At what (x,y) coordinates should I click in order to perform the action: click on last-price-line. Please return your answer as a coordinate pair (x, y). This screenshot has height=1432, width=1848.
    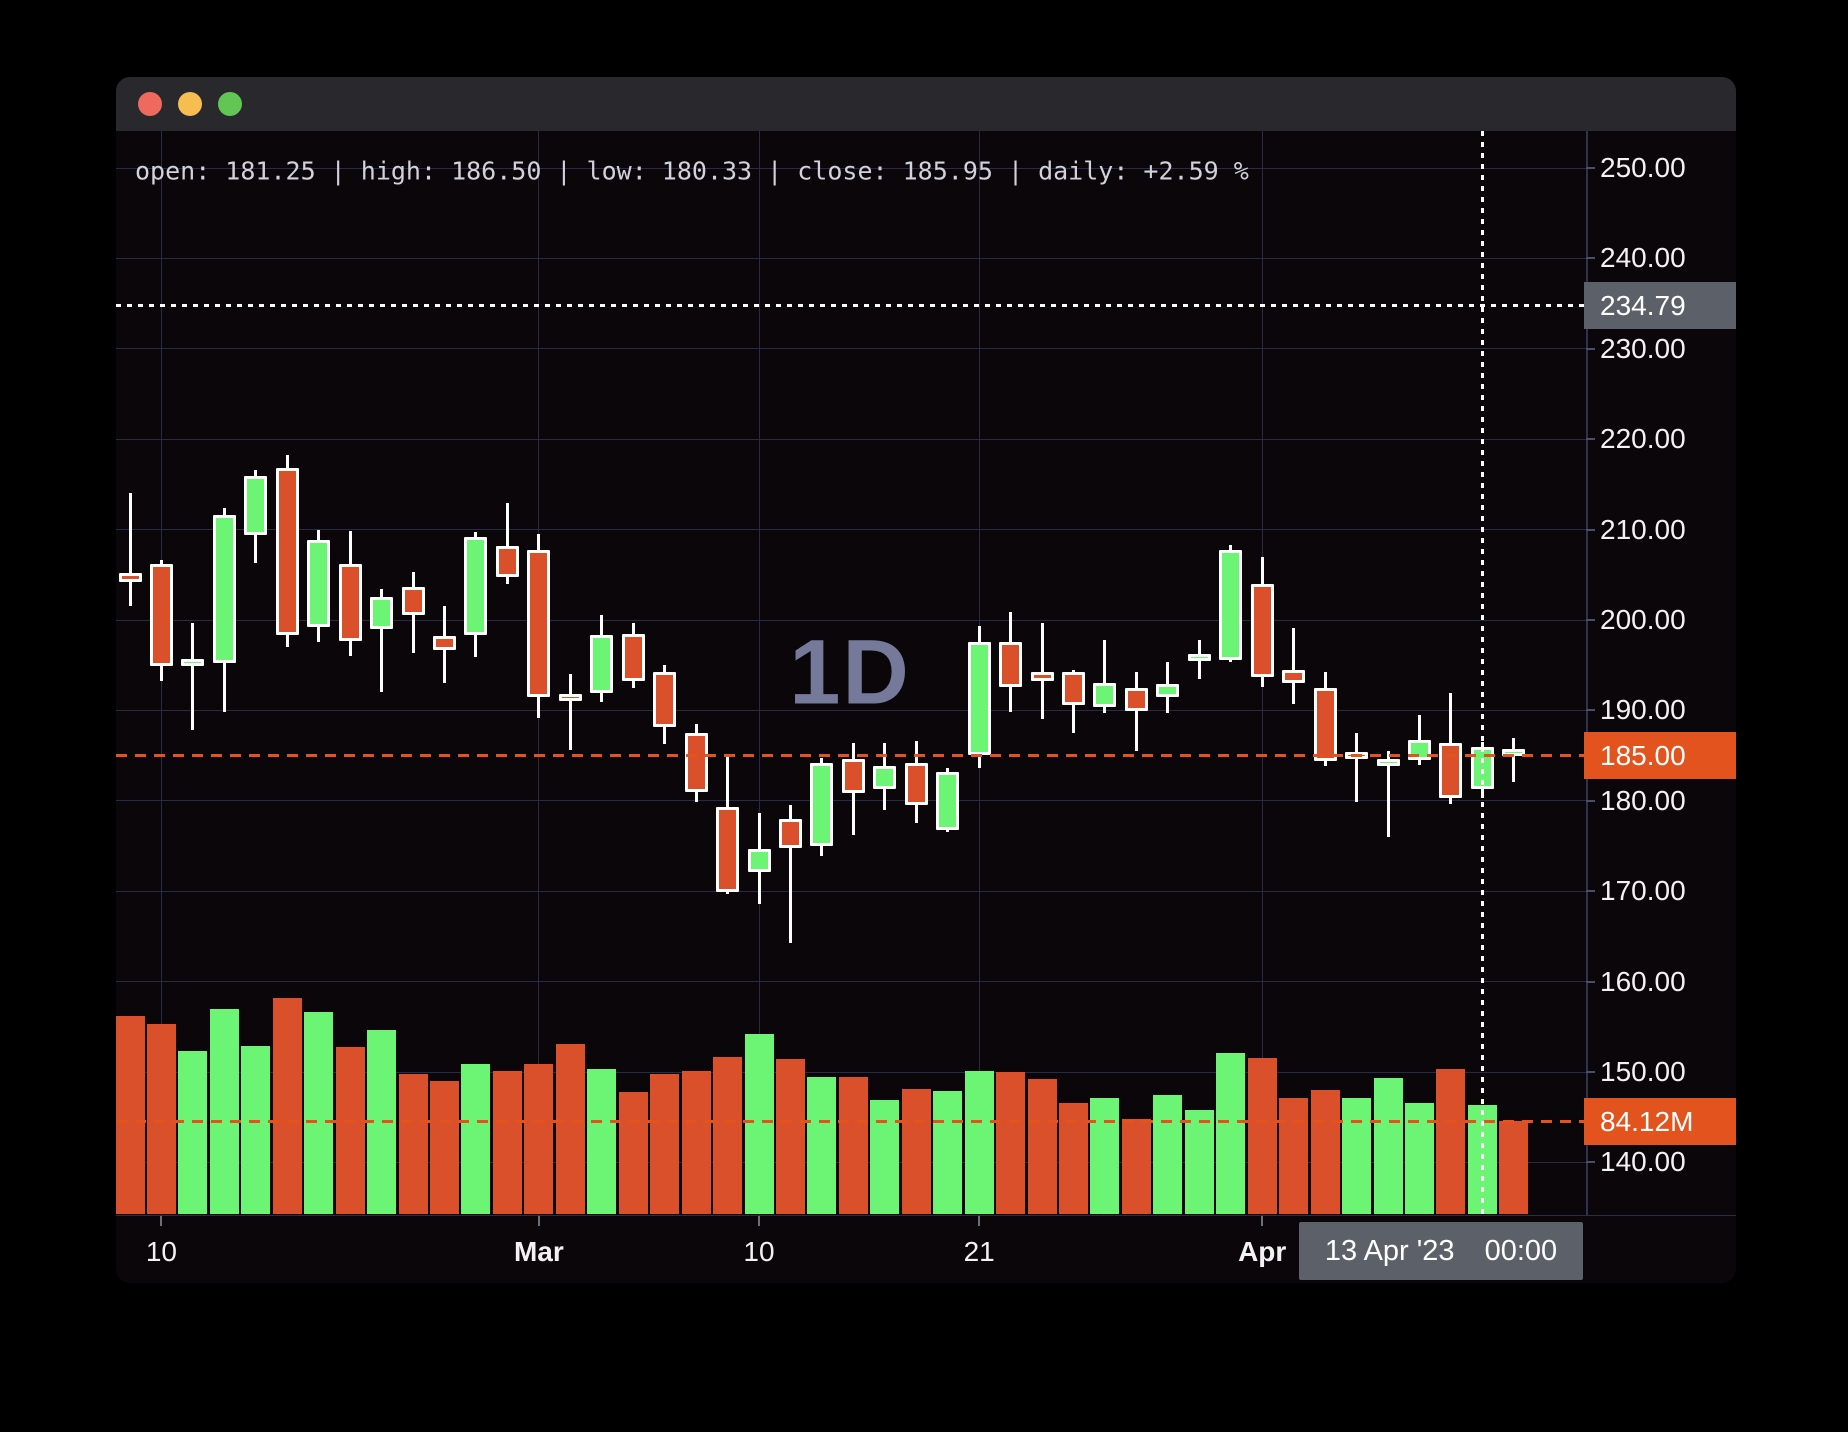
    Looking at the image, I should click on (851, 756).